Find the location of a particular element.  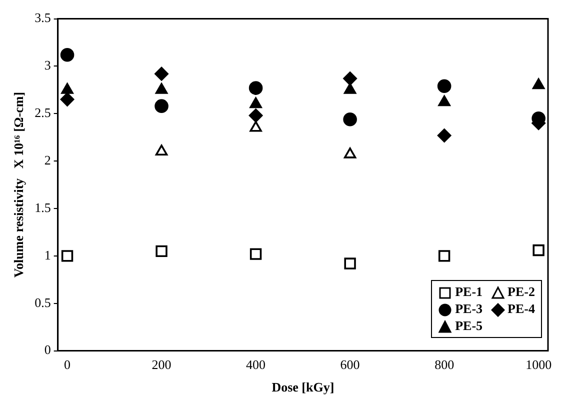

x-axis-title: Dose [kGy] is located at coordinates (303, 387).